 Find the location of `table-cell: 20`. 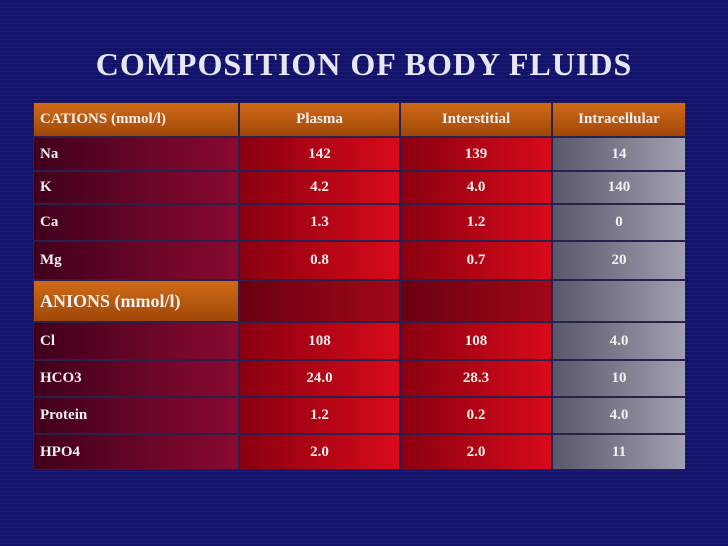

table-cell: 20 is located at coordinates (619, 260).